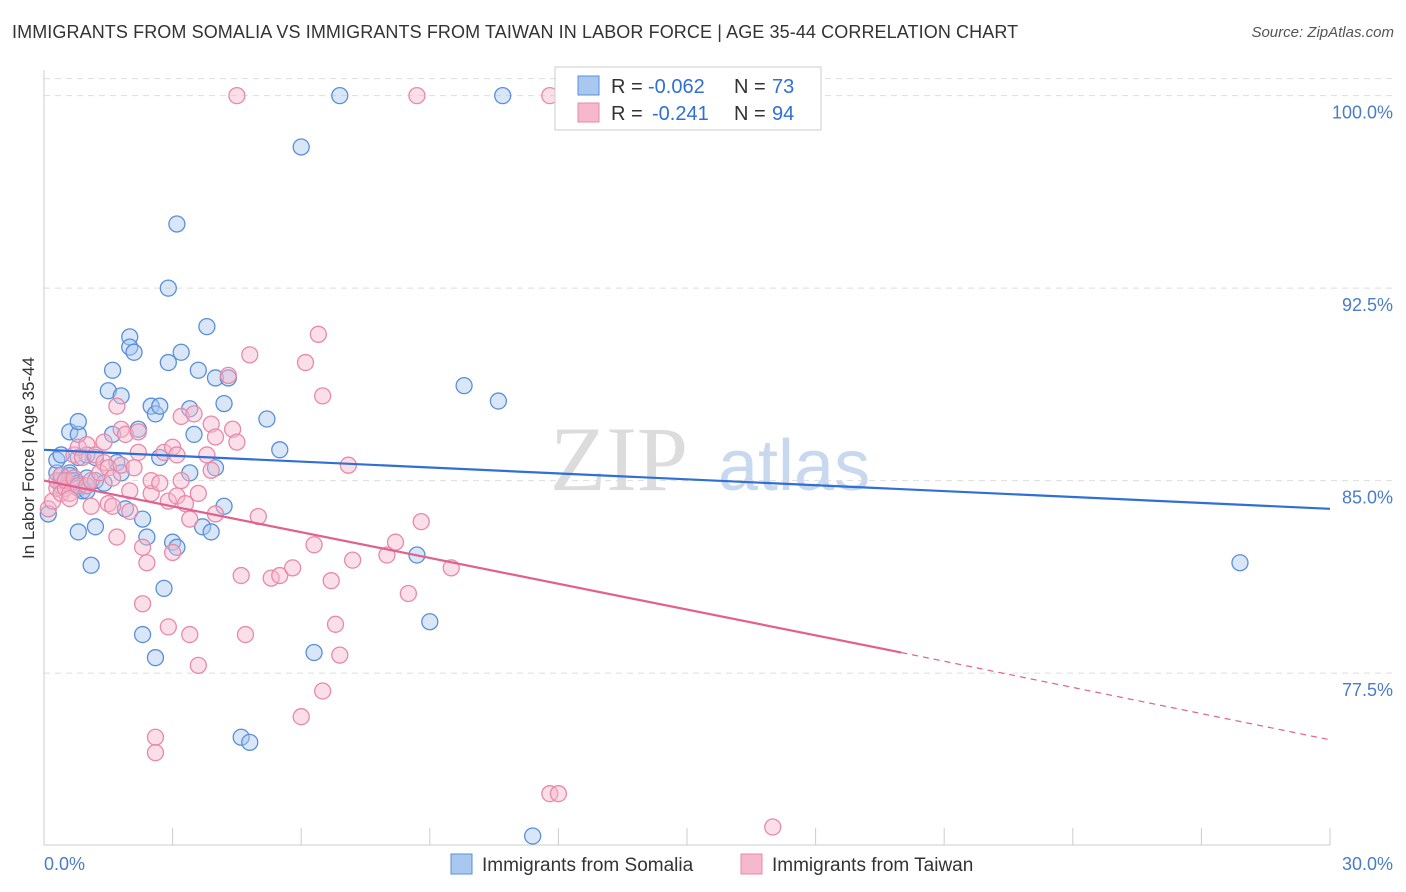 The width and height of the screenshot is (1406, 892). What do you see at coordinates (872, 865) in the screenshot?
I see `bottom-legend-label-taiwan: Immigrants from Taiwan` at bounding box center [872, 865].